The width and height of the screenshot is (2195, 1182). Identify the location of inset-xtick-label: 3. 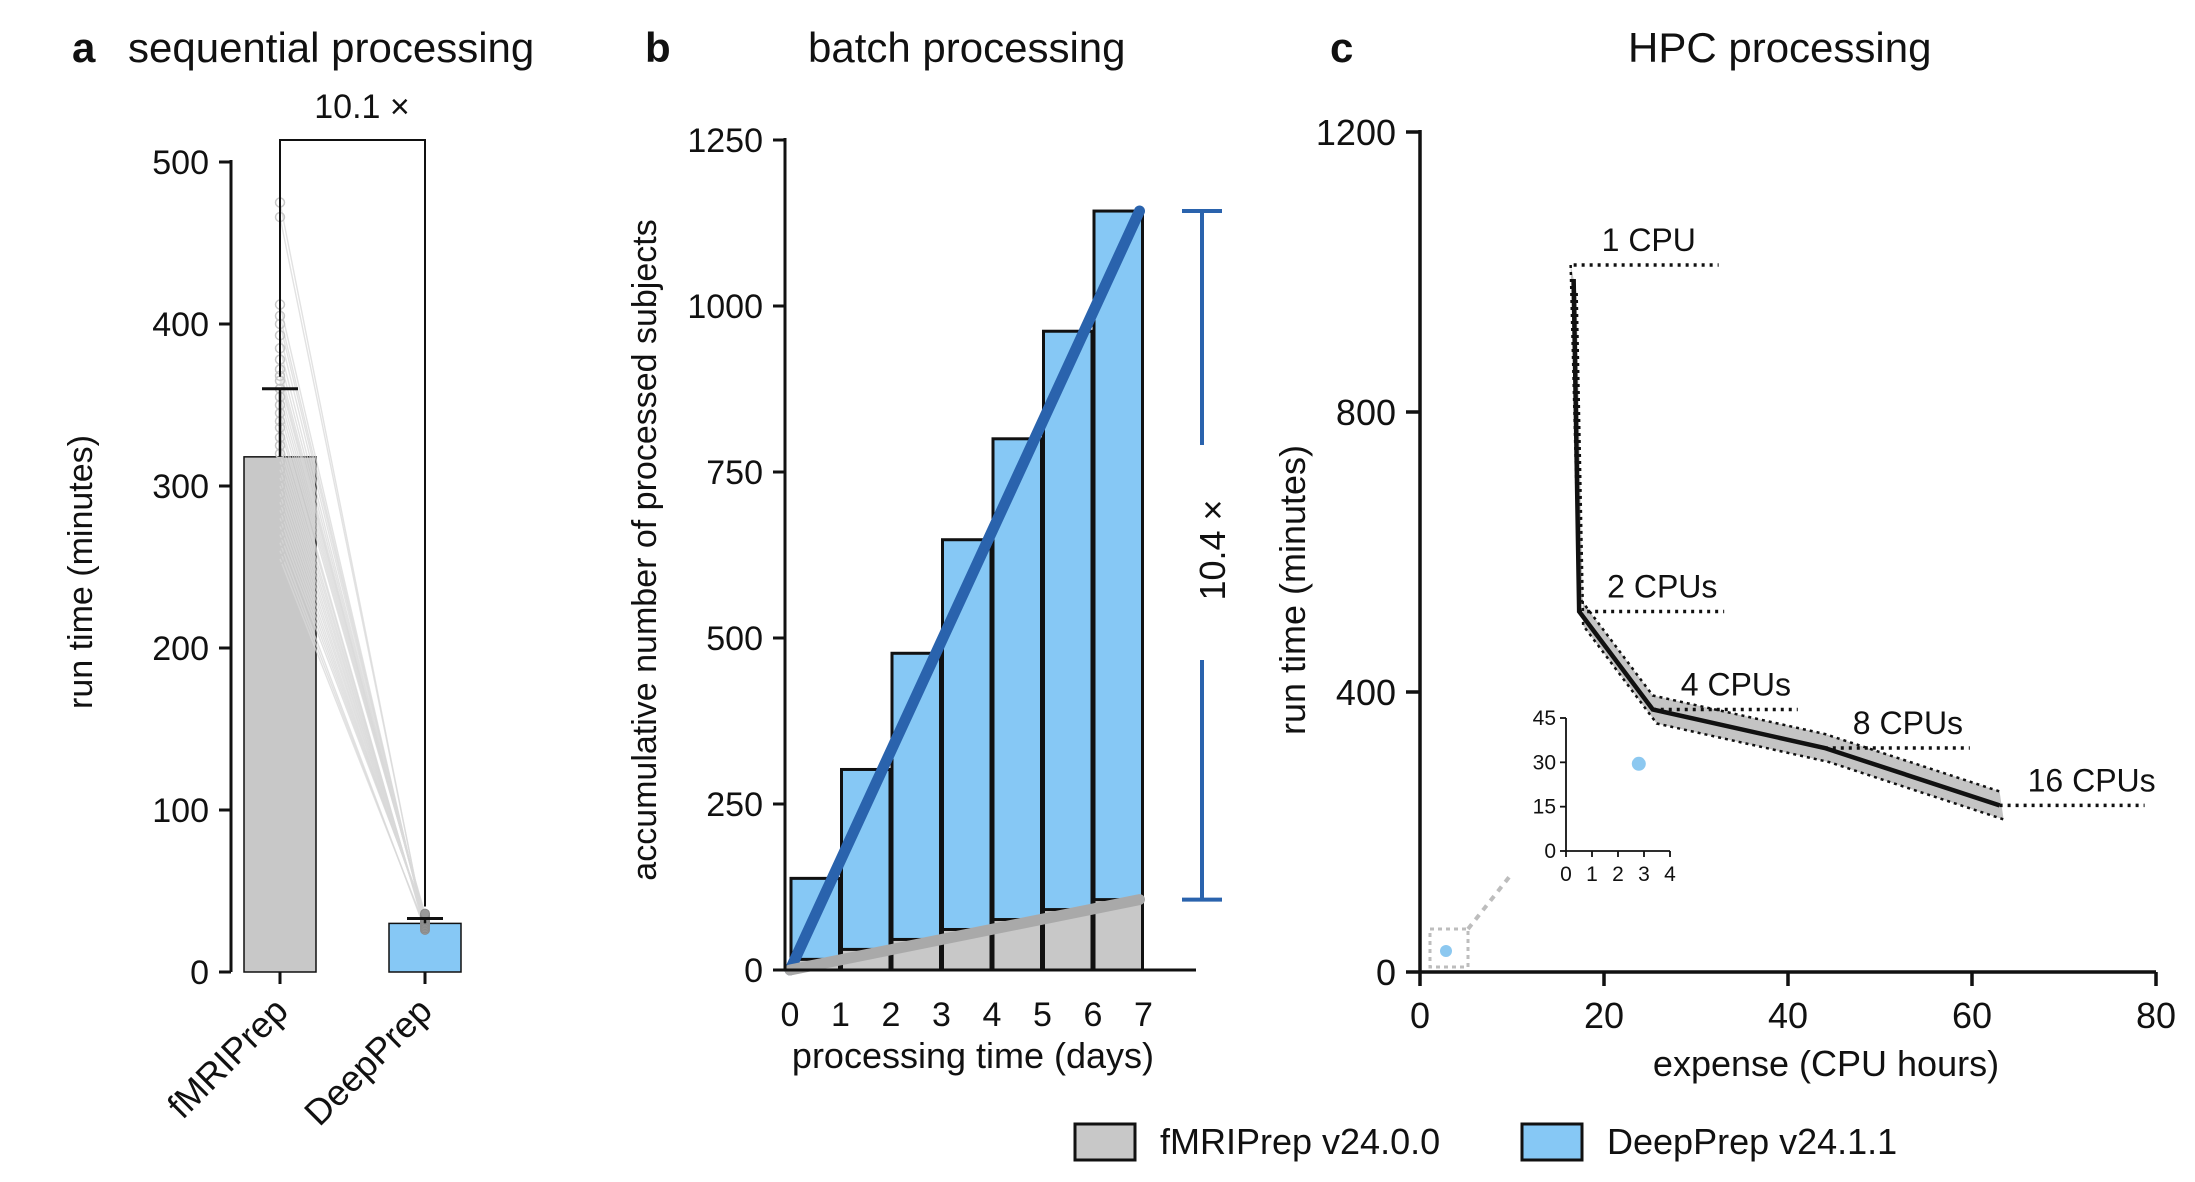
(1644, 874).